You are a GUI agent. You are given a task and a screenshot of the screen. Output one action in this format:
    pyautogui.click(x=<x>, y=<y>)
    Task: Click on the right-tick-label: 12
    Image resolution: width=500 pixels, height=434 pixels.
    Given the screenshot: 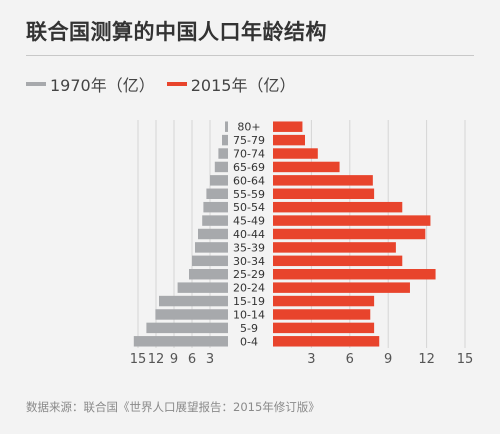 What is the action you would take?
    pyautogui.click(x=426, y=359)
    